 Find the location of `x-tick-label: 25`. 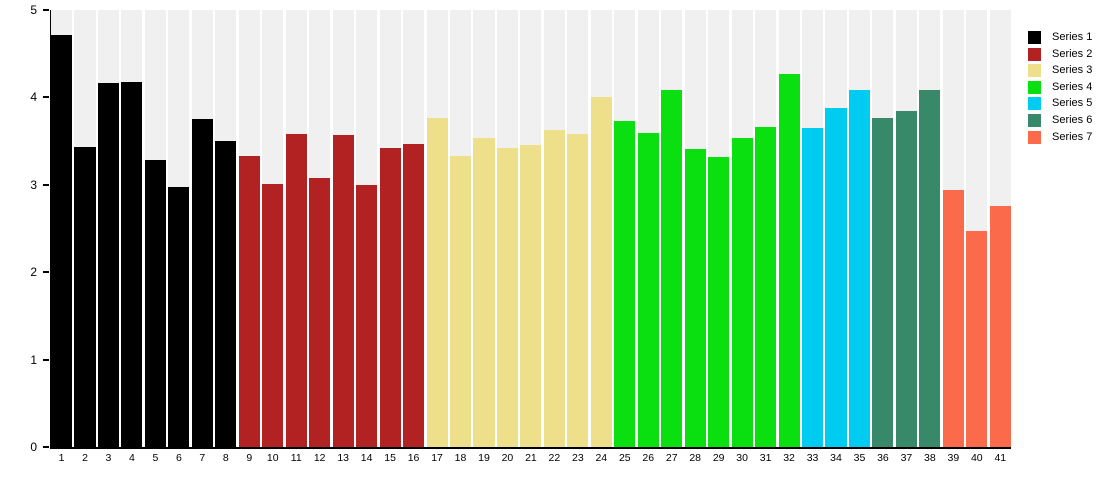

x-tick-label: 25 is located at coordinates (624, 458).